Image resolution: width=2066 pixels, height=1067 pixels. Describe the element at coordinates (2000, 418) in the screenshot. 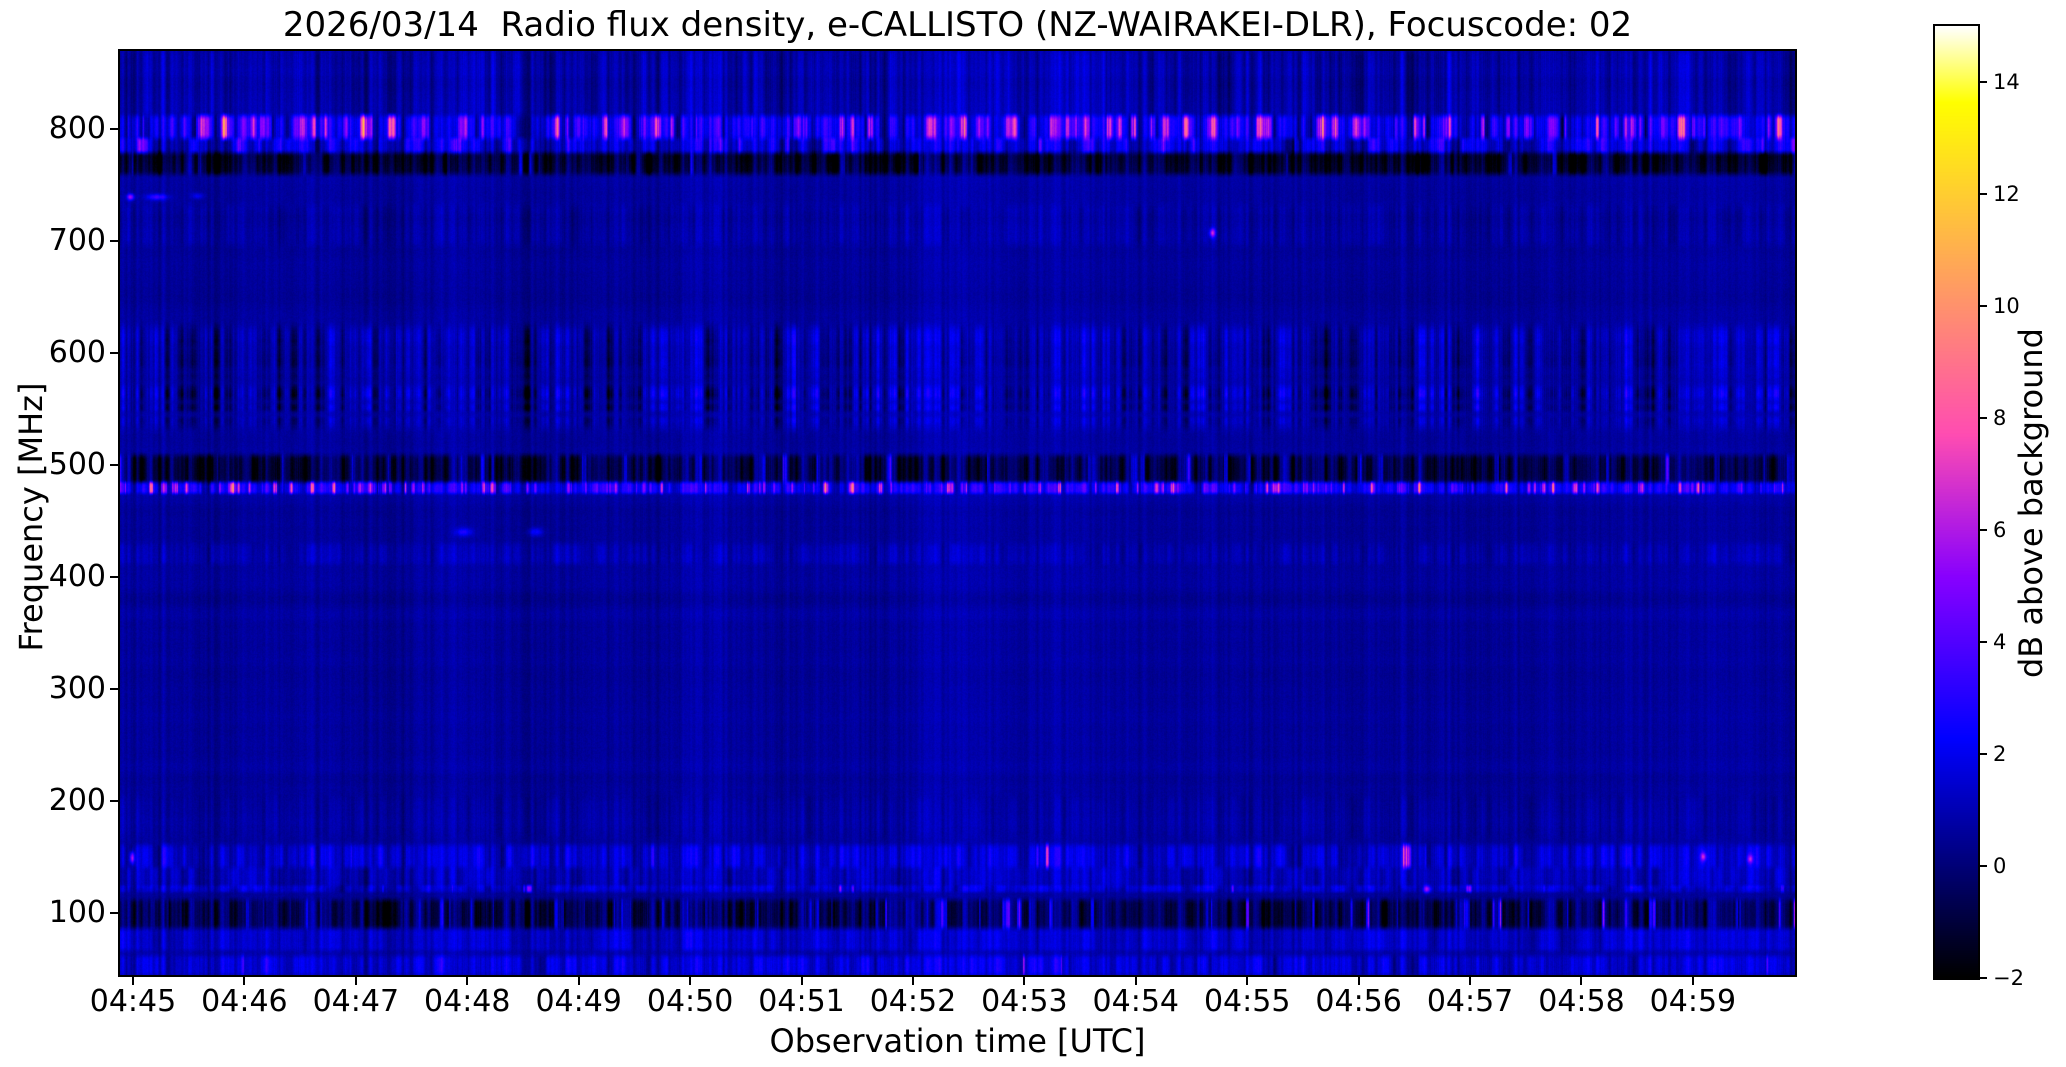

I see `colorbar-tick-label: 8` at that location.